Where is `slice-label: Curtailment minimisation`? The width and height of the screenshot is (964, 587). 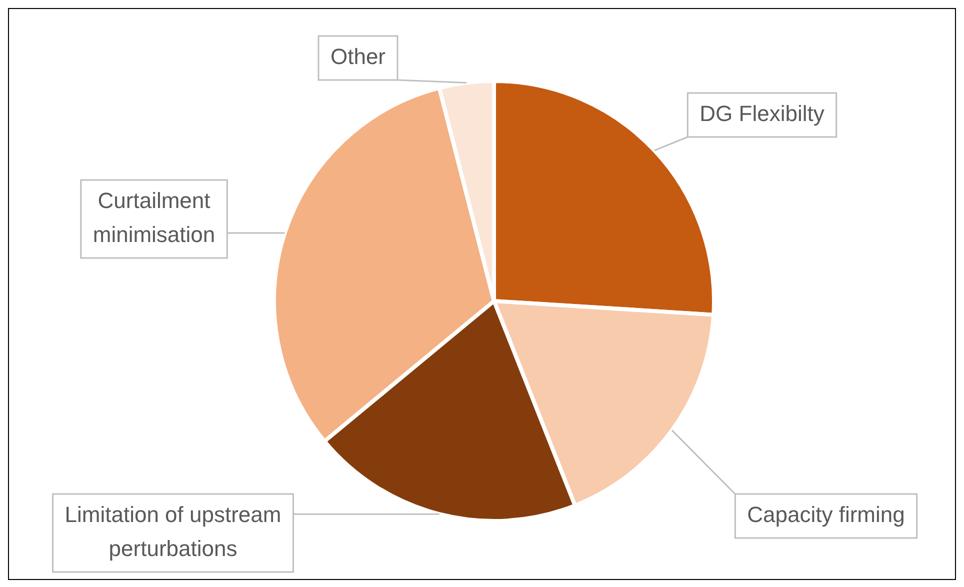
slice-label: Curtailment minimisation is located at coordinates (154, 218).